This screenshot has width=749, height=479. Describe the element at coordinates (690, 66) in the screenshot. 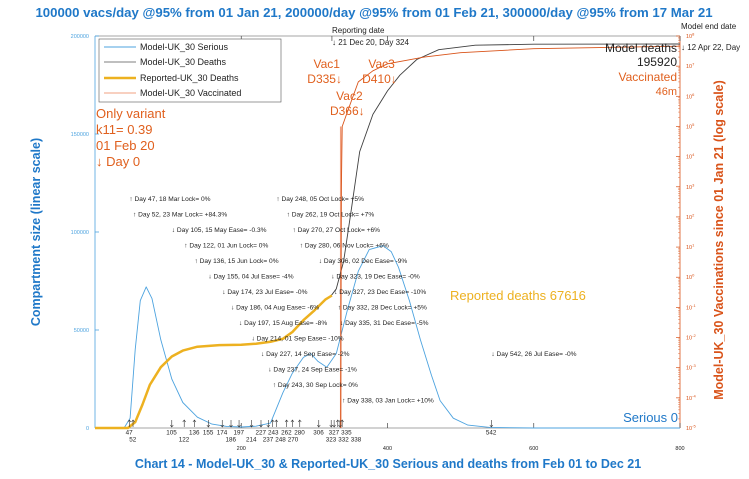

I see `y2-tick-label: 10⁷` at that location.